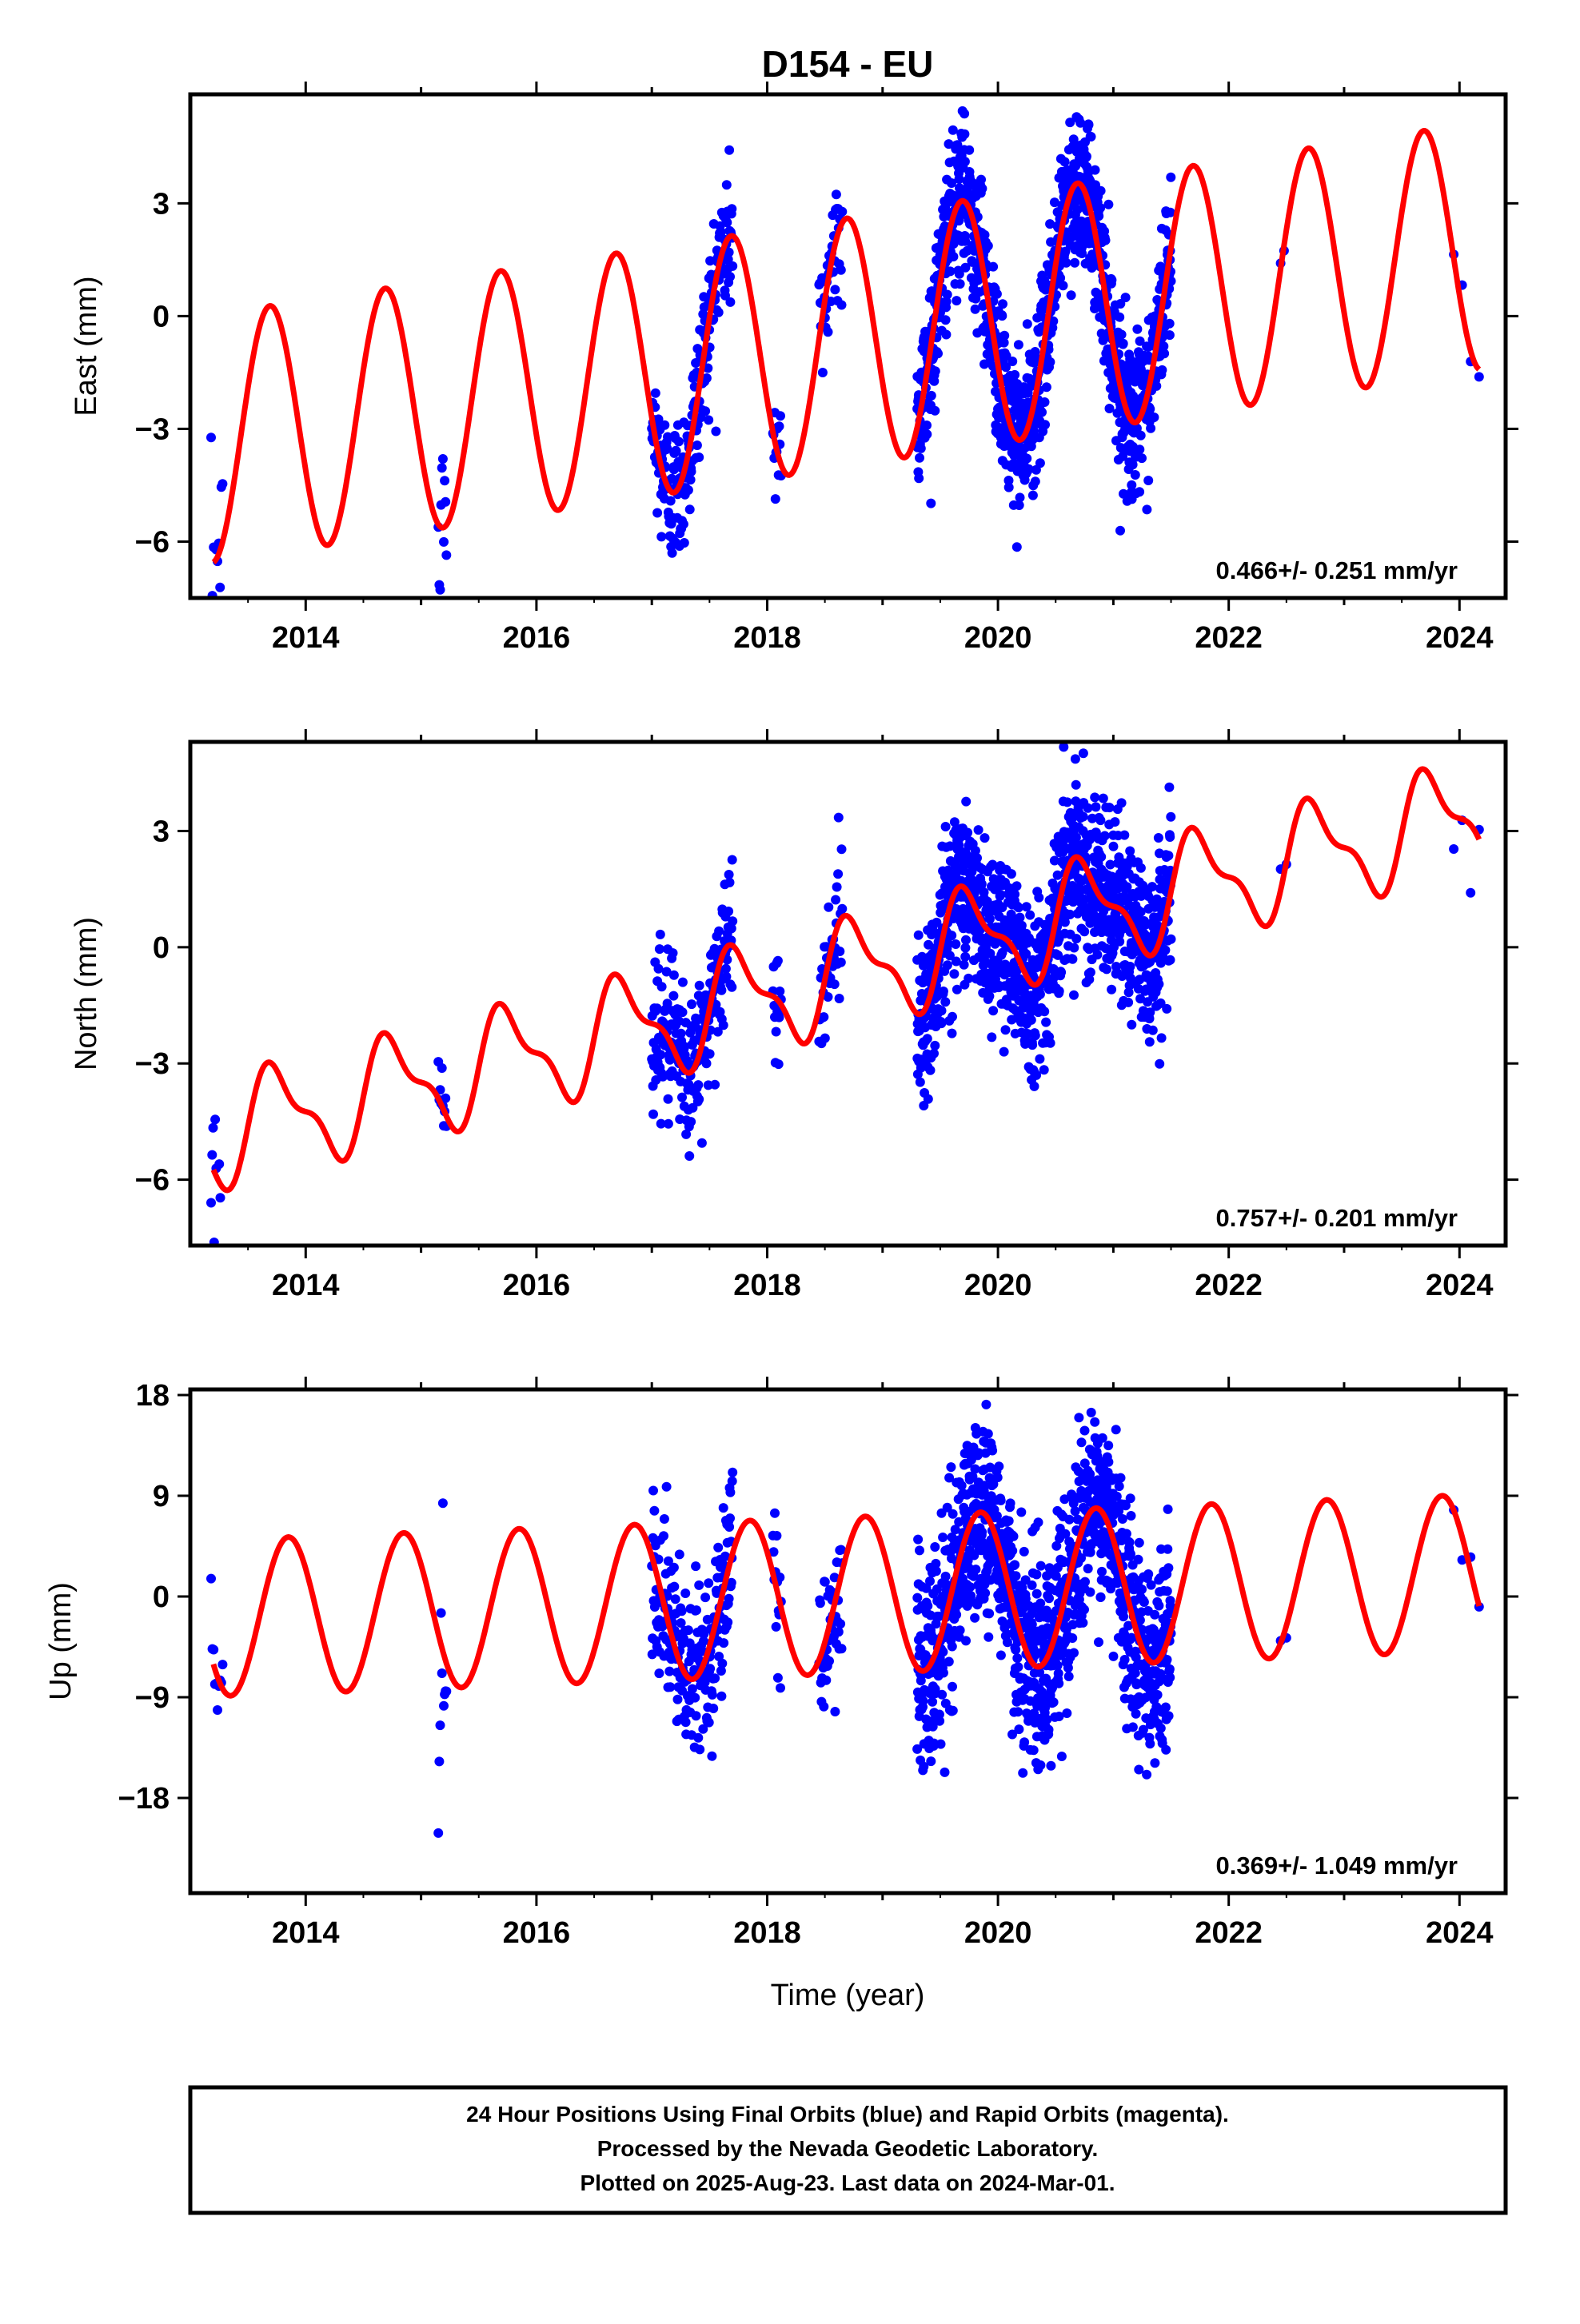 This screenshot has height=2324, width=1580. Describe the element at coordinates (161, 204) in the screenshot. I see `y-tick-label: 3` at that location.